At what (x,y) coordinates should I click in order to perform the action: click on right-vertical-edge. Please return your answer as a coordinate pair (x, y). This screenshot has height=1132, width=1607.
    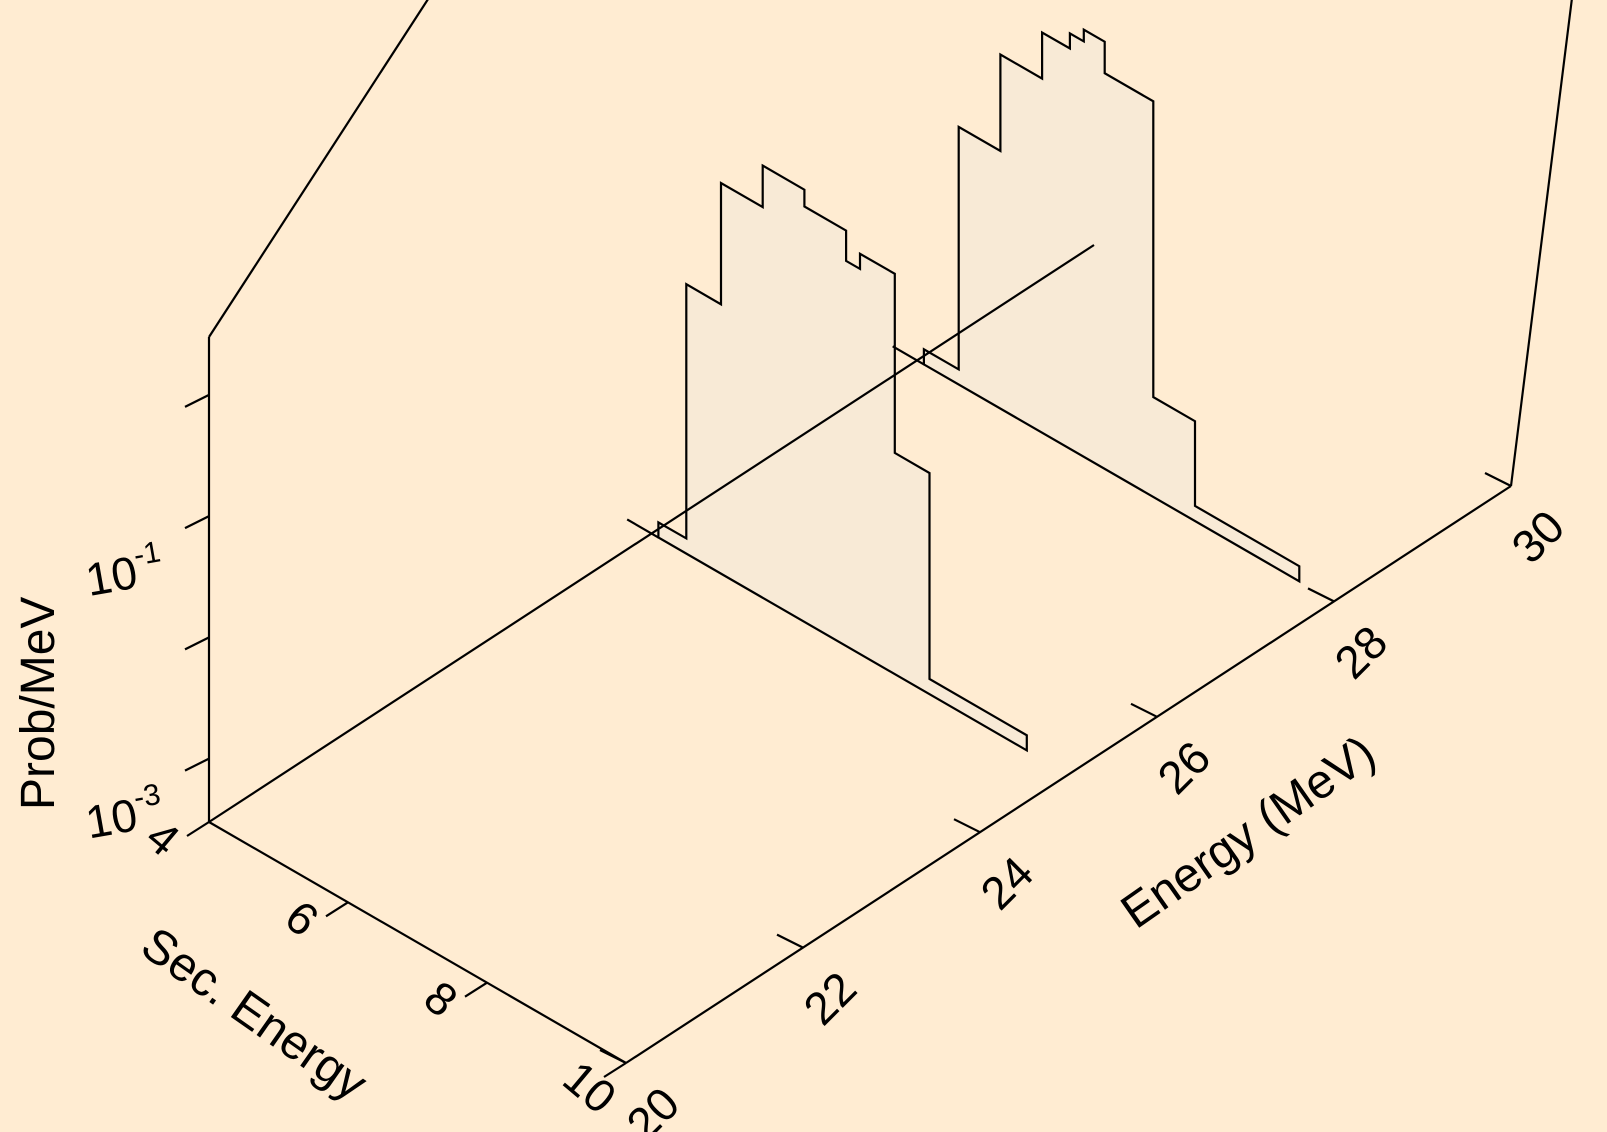
    Looking at the image, I should click on (1541, 243).